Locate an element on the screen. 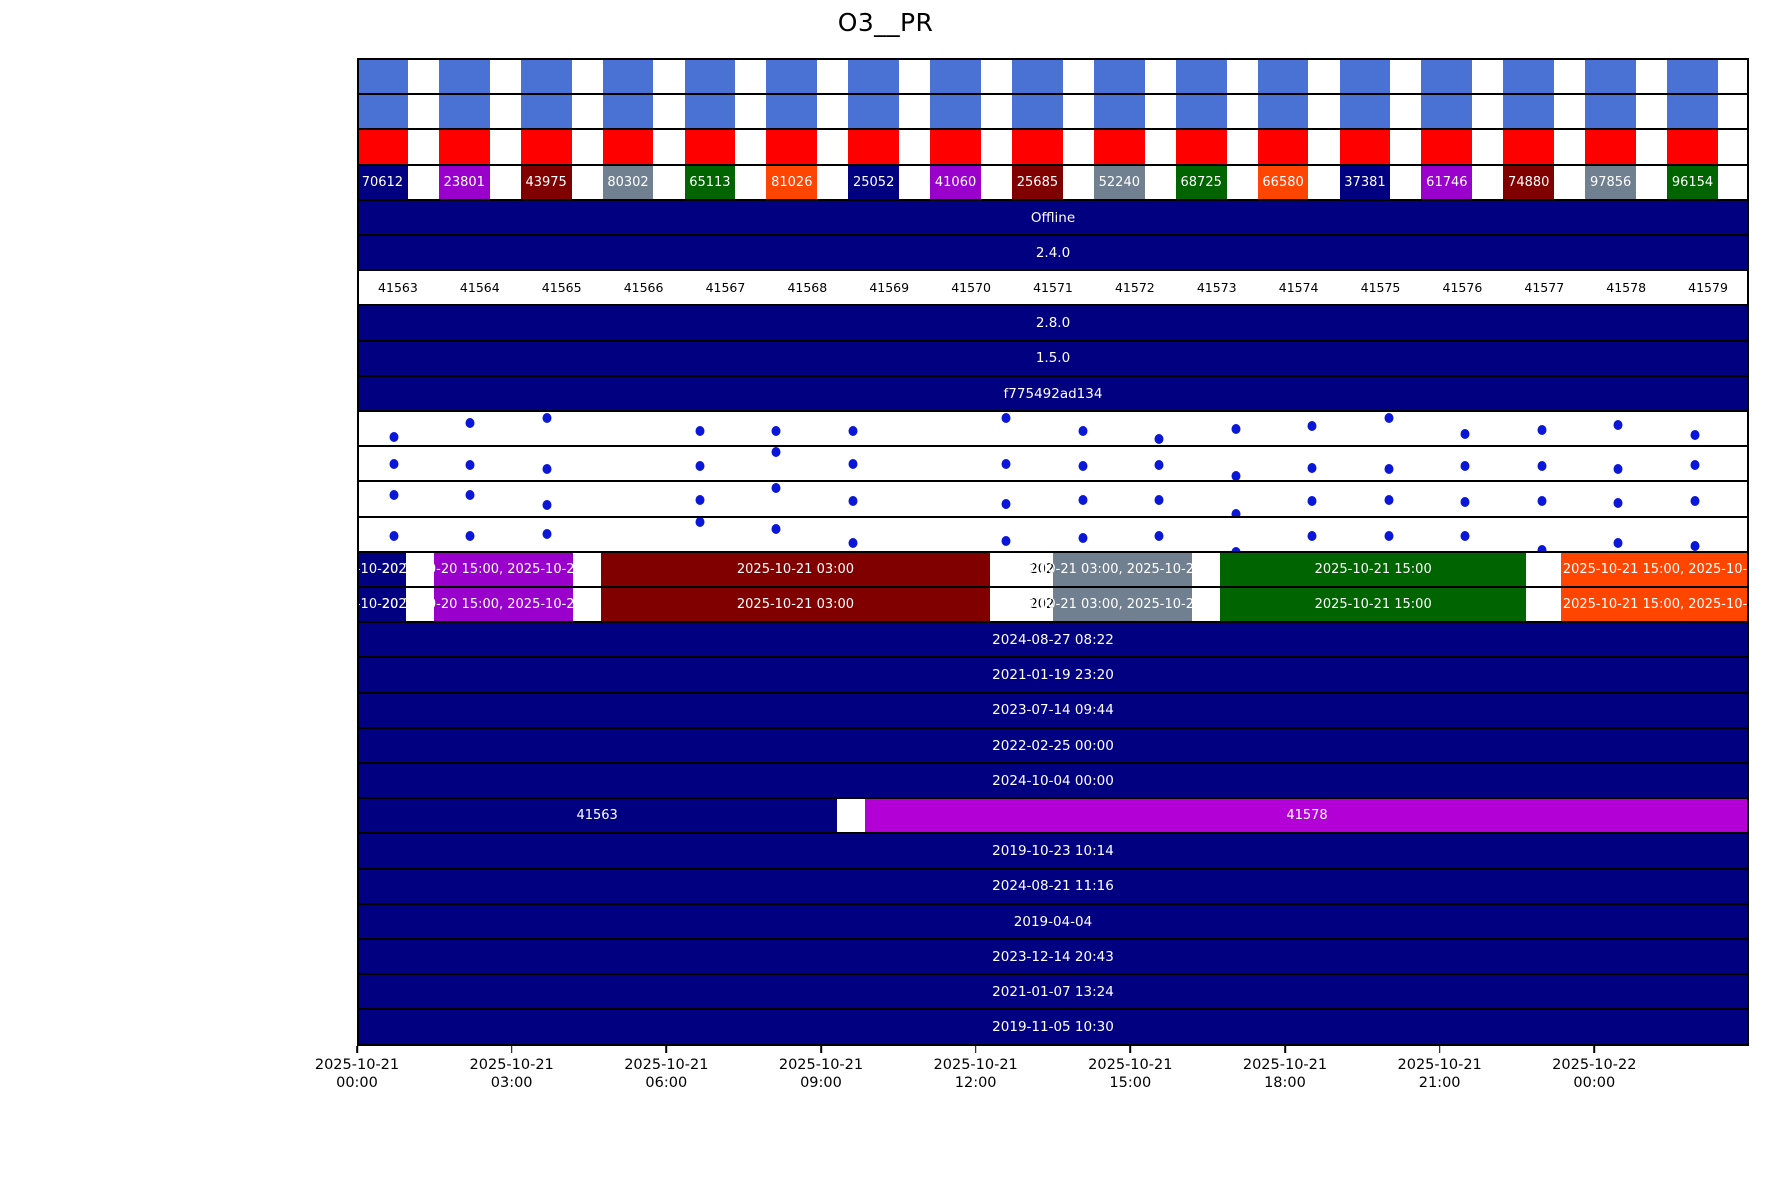  cell-label: 2025-10-20 15:00 is located at coordinates (398, 605).